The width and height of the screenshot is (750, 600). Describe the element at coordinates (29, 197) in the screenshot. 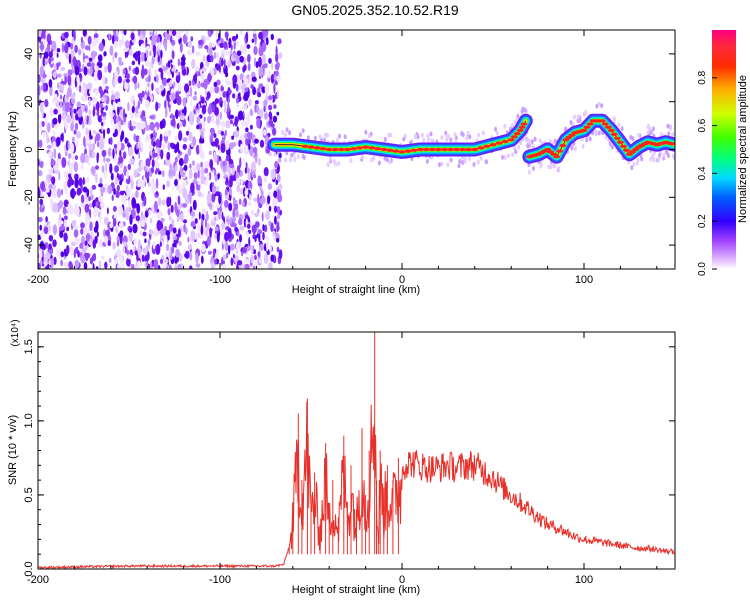

I see `y-tick-label: -20` at that location.